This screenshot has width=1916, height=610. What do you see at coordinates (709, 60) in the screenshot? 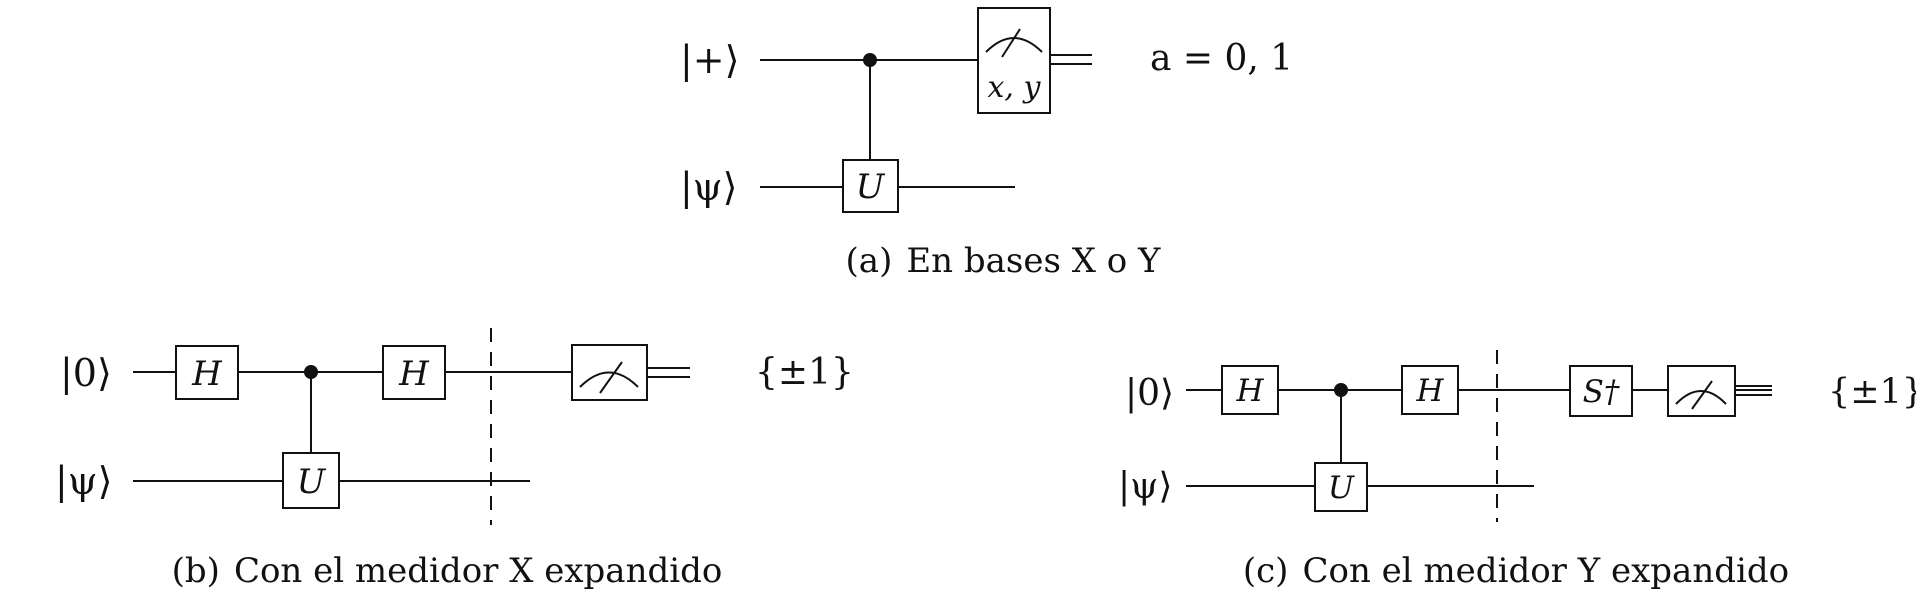
I see `input-state-plus: |+⟩` at bounding box center [709, 60].